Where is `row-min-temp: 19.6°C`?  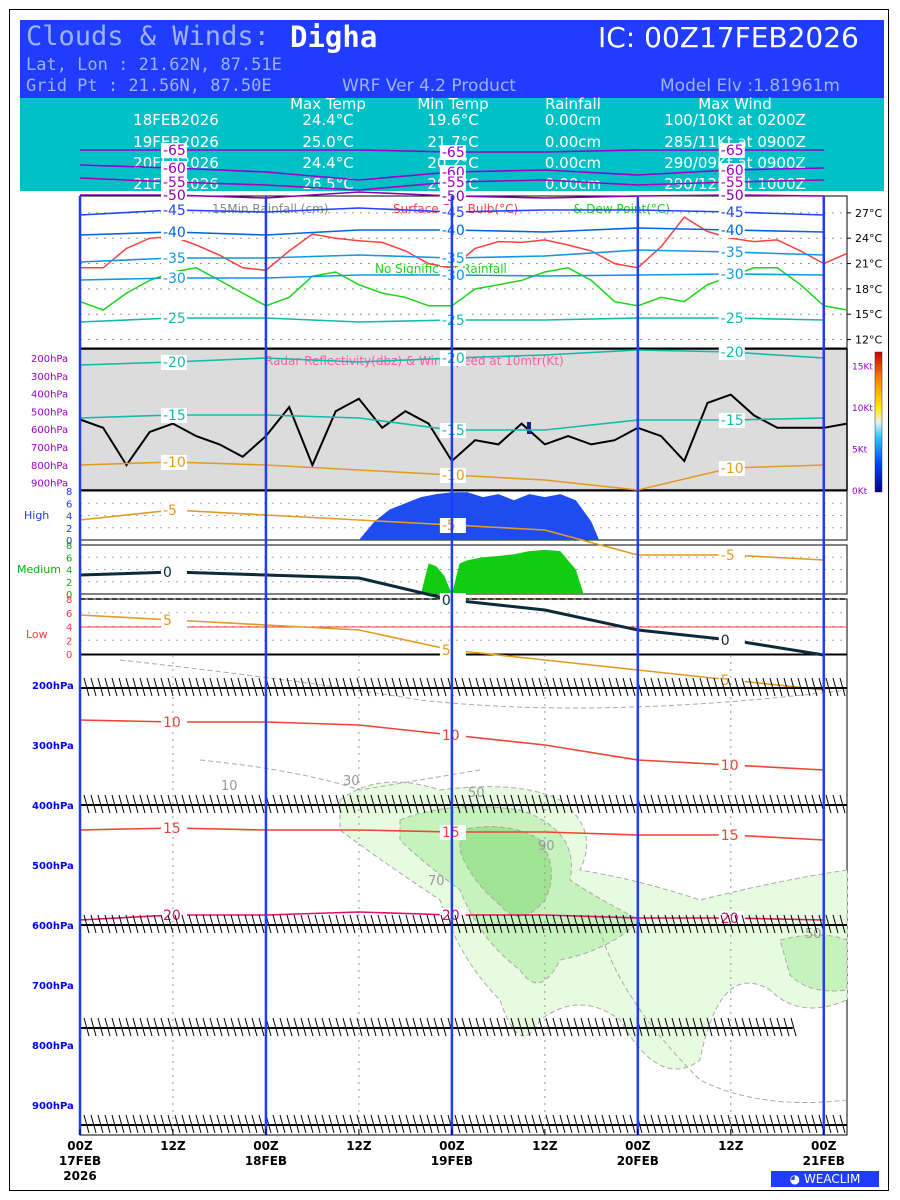
row-min-temp: 19.6°C is located at coordinates (453, 120).